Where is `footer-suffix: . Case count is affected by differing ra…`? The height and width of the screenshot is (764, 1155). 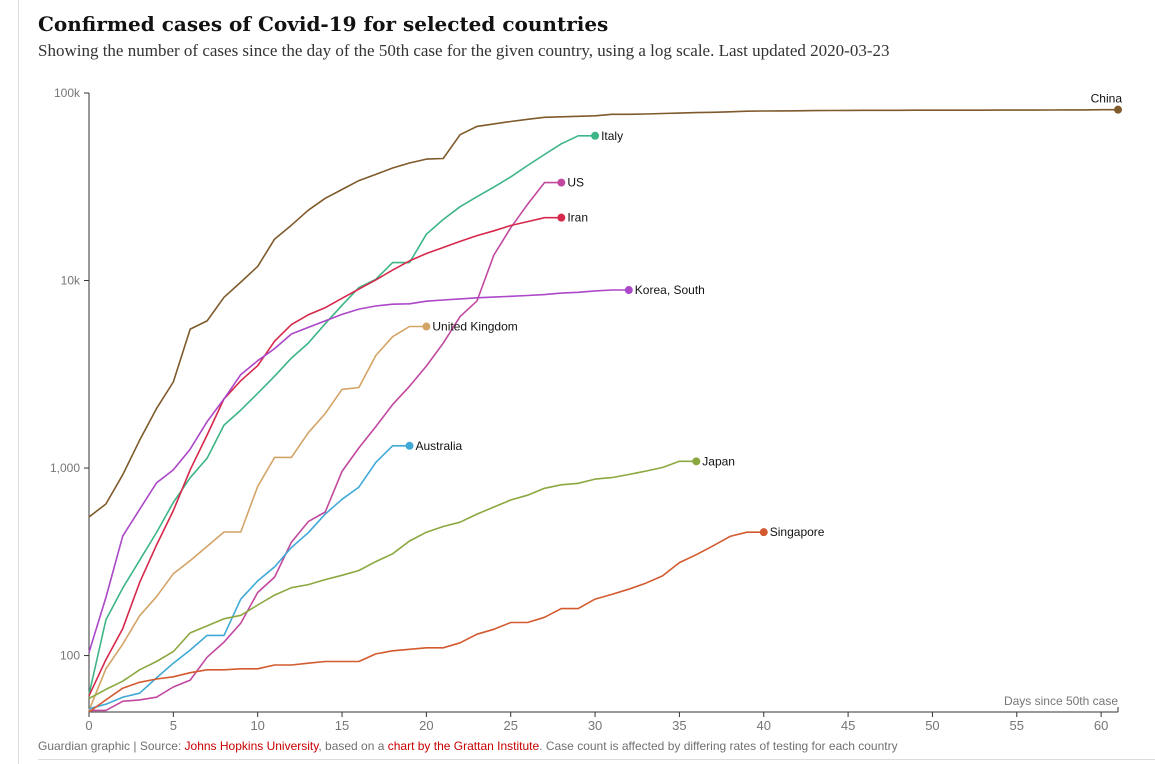 footer-suffix: . Case count is affected by differing ra… is located at coordinates (718, 746).